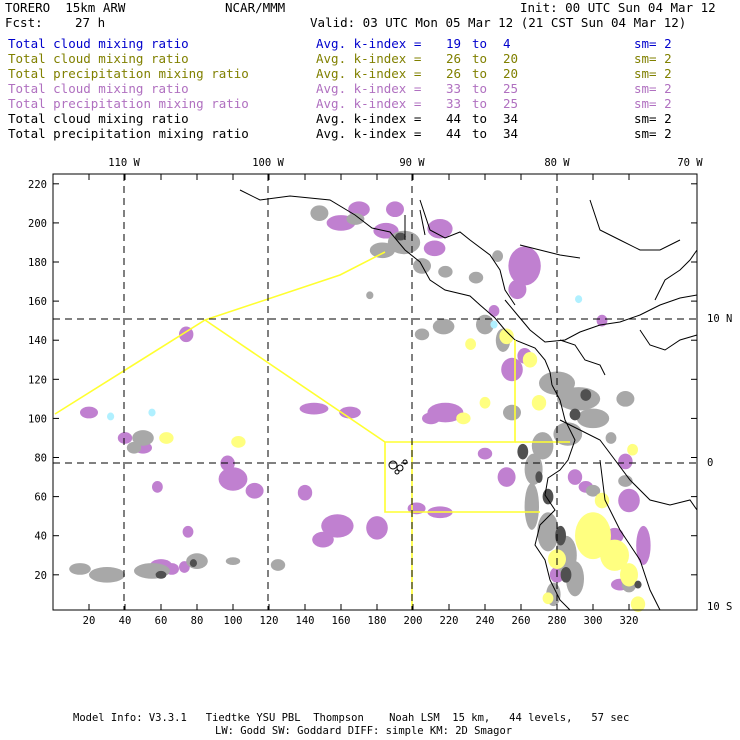 The image size is (740, 740). Describe the element at coordinates (690, 163) in the screenshot. I see `longitude-label: 70 W` at that location.